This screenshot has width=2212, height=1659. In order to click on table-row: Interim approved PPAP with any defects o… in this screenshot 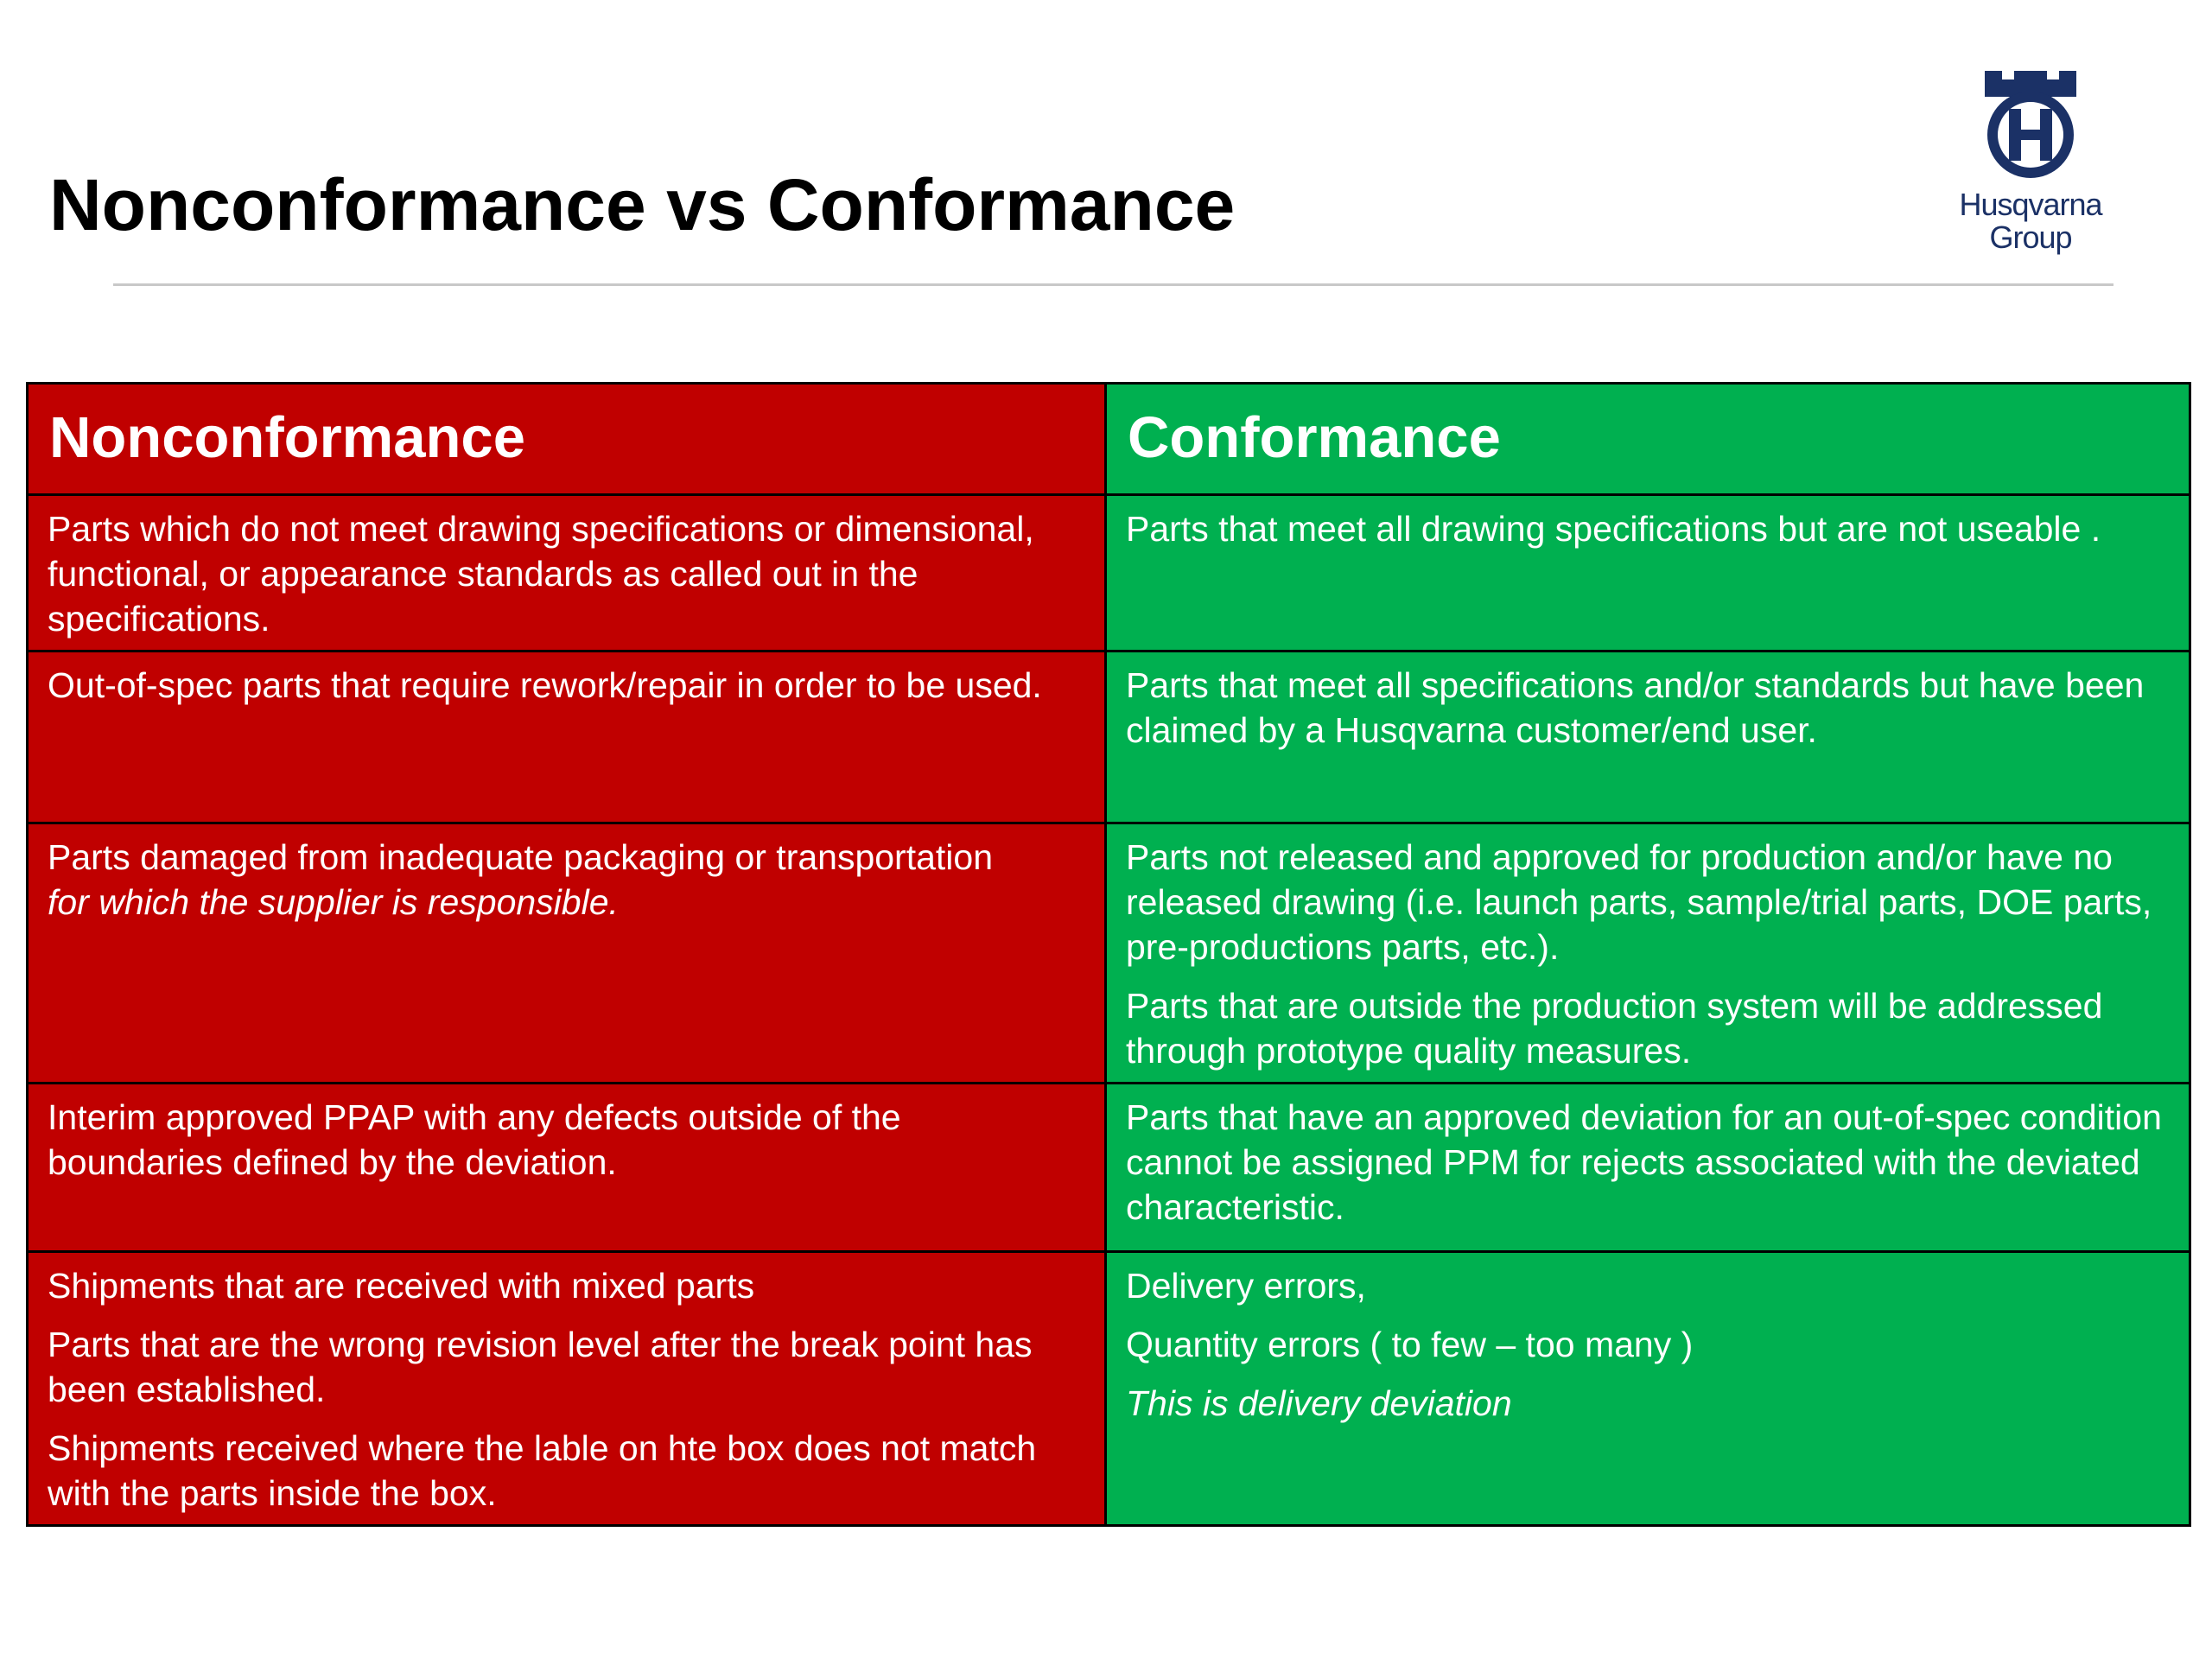, I will do `click(1108, 1167)`.